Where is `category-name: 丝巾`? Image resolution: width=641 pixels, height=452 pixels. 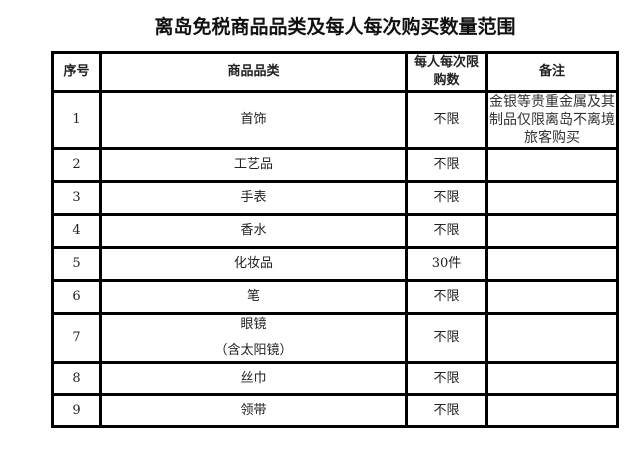 category-name: 丝巾 is located at coordinates (253, 378).